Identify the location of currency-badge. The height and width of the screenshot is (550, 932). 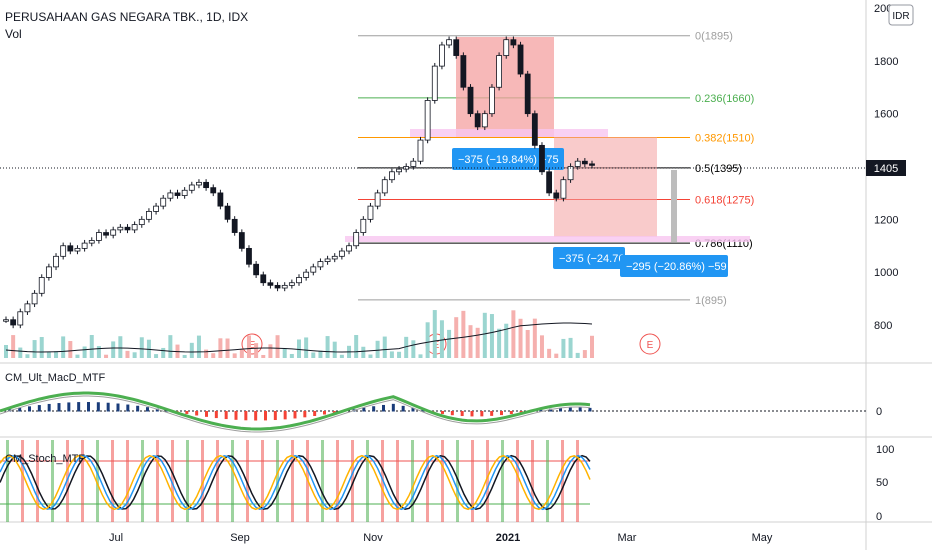
(901, 15).